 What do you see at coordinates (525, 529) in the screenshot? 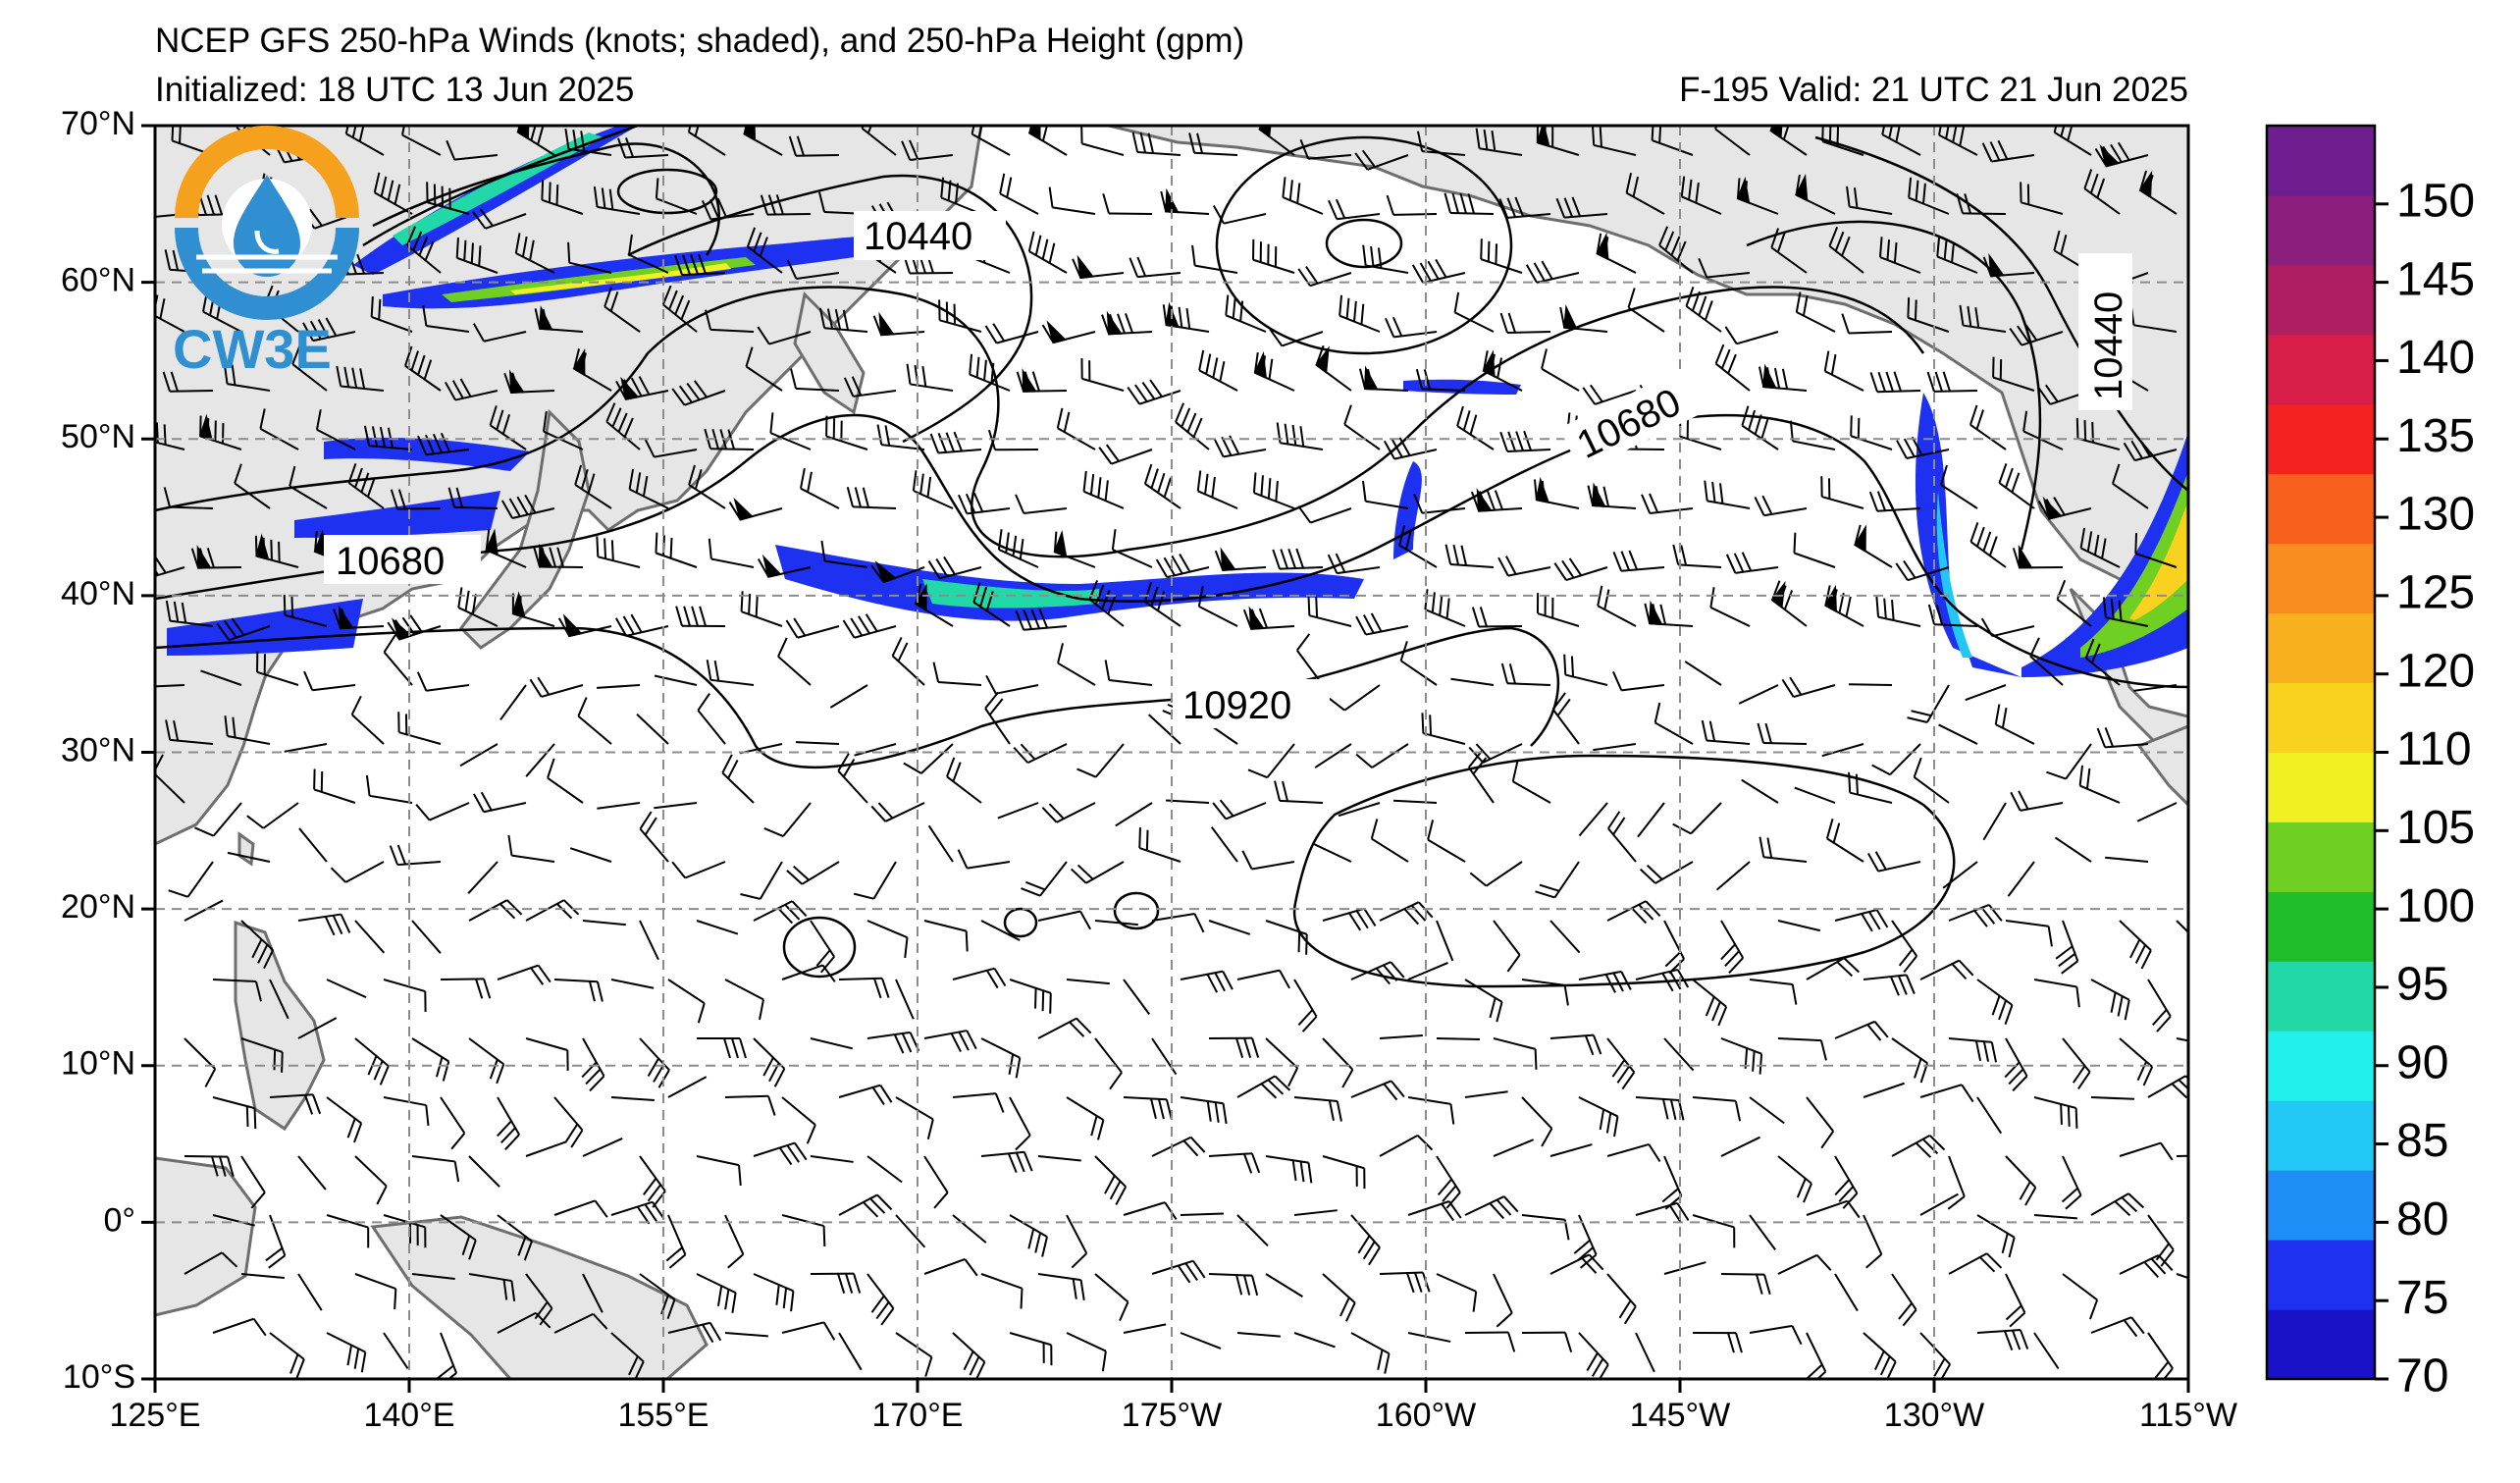
I see `land-japan` at bounding box center [525, 529].